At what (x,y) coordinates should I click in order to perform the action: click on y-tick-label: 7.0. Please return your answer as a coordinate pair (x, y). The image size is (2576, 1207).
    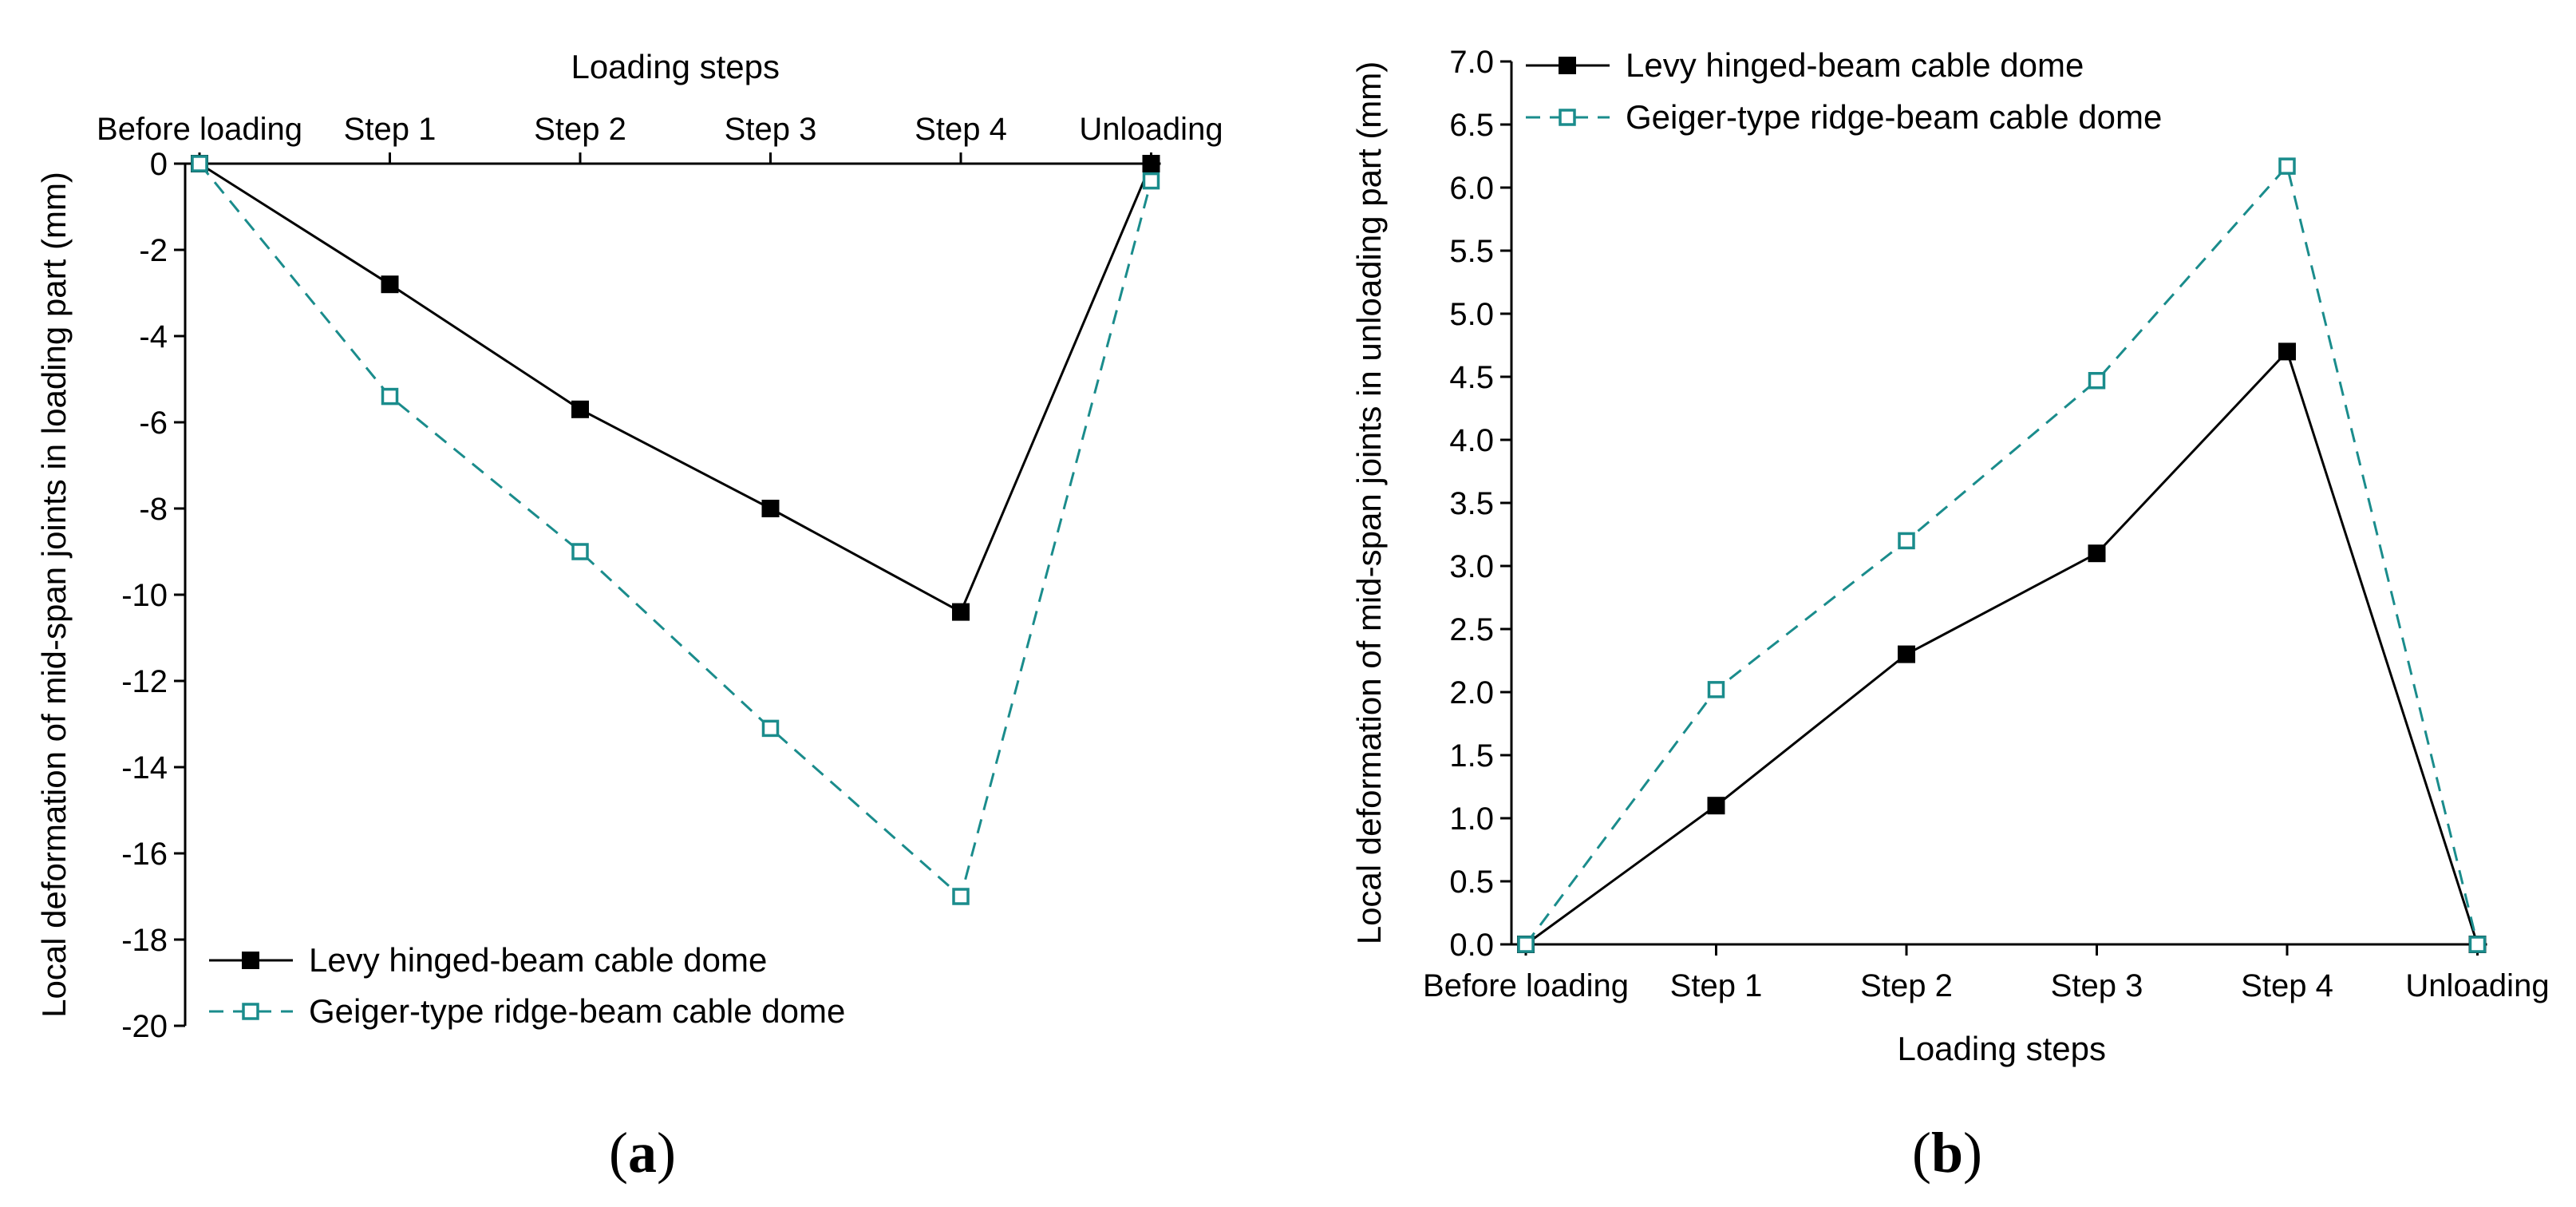
    Looking at the image, I should click on (1471, 62).